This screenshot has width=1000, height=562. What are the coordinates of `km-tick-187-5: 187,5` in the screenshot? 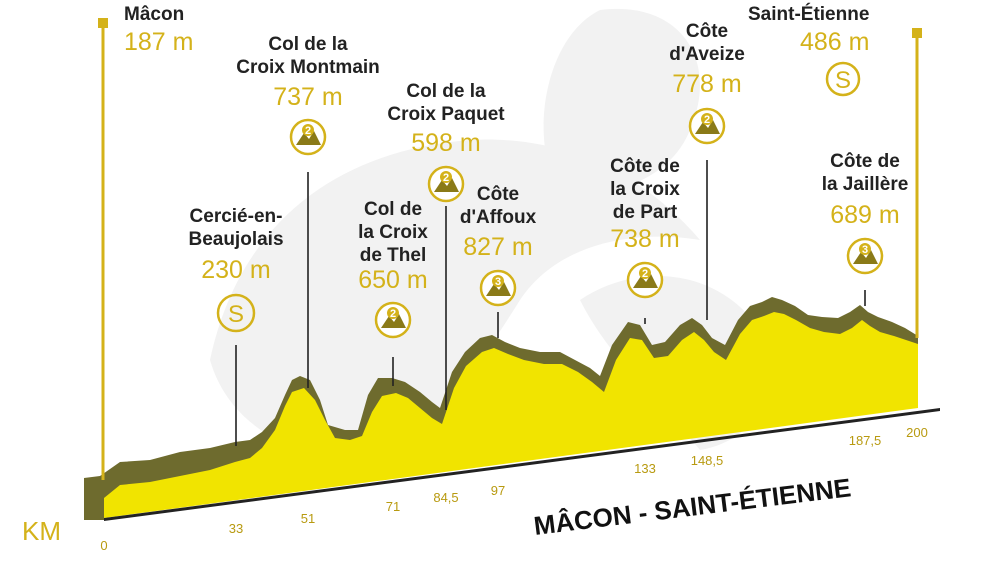 It's located at (865, 440).